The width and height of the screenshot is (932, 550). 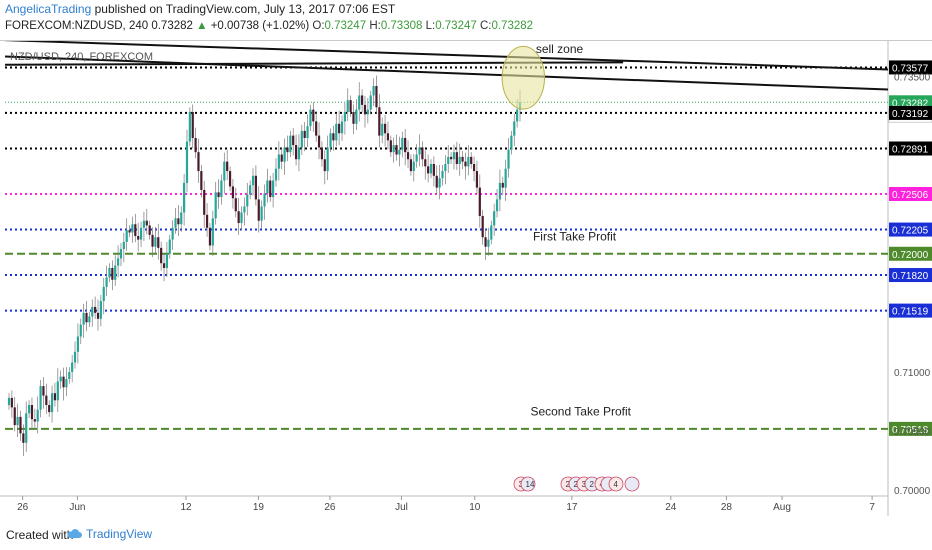 What do you see at coordinates (580, 412) in the screenshot?
I see `chart-annotation: Second Take Profit` at bounding box center [580, 412].